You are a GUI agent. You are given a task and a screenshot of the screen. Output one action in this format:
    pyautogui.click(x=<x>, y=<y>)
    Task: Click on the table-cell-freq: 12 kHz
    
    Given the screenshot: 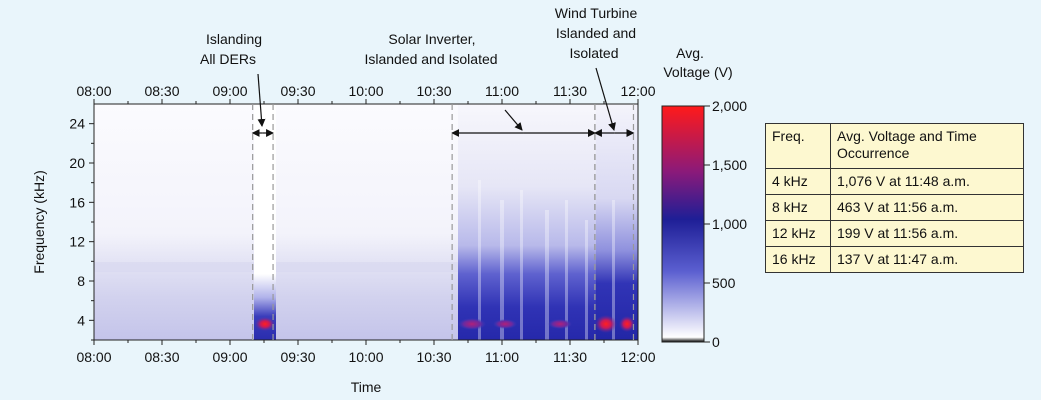 What is the action you would take?
    pyautogui.click(x=798, y=233)
    